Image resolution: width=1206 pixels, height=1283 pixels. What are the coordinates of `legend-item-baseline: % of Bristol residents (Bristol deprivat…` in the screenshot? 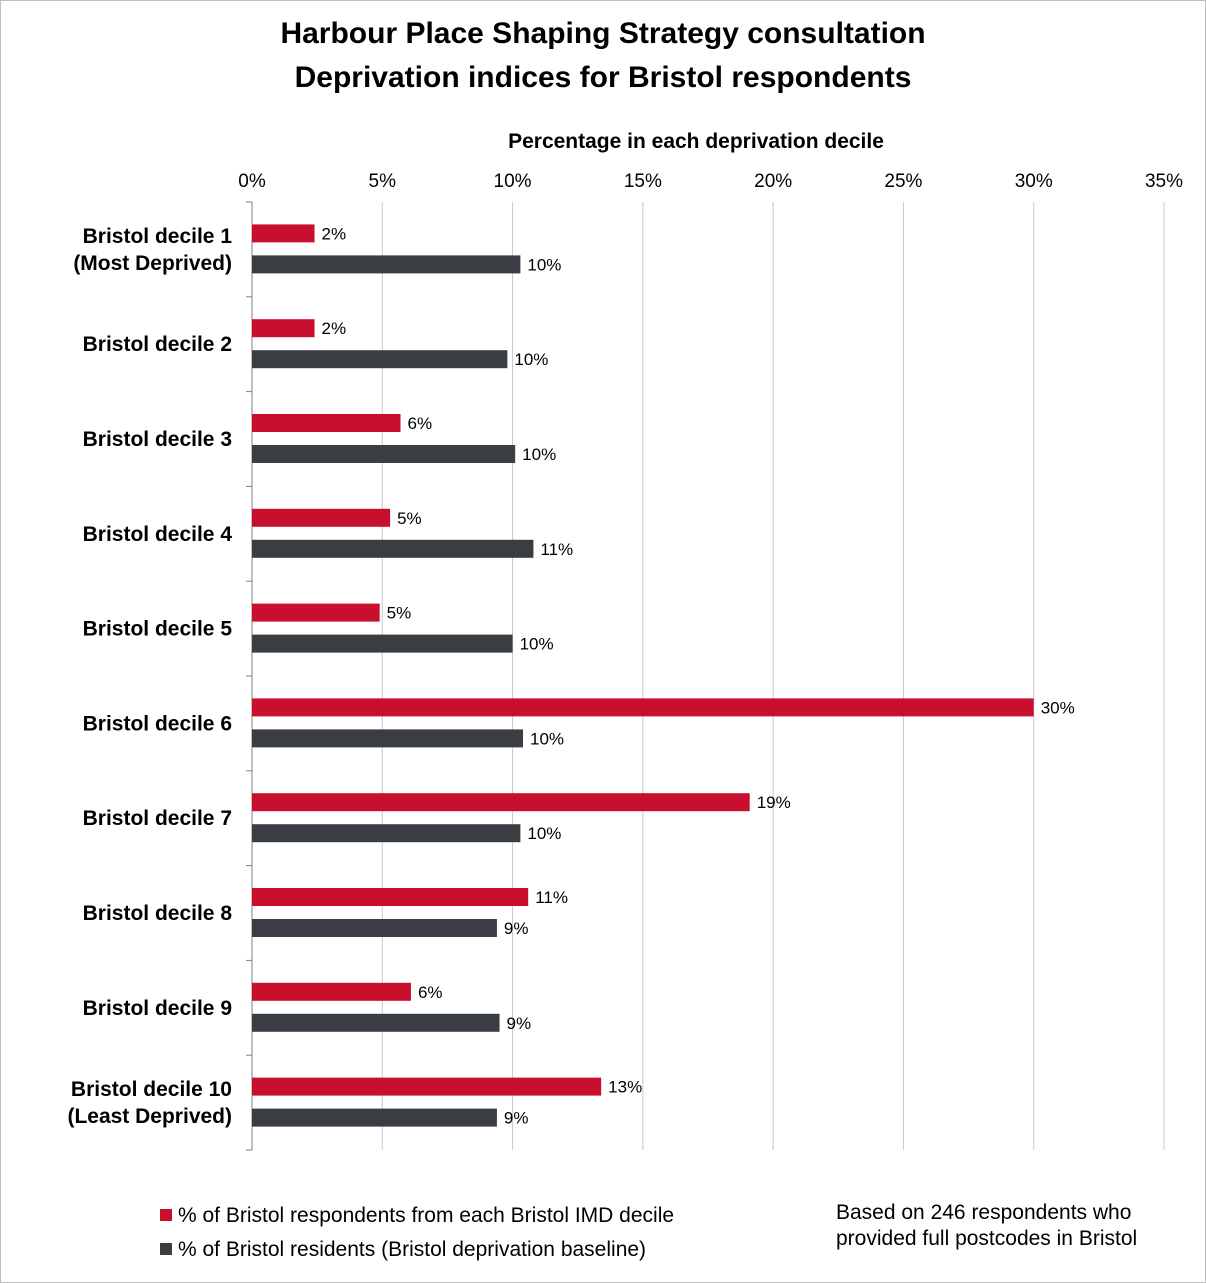 It's located at (403, 1250).